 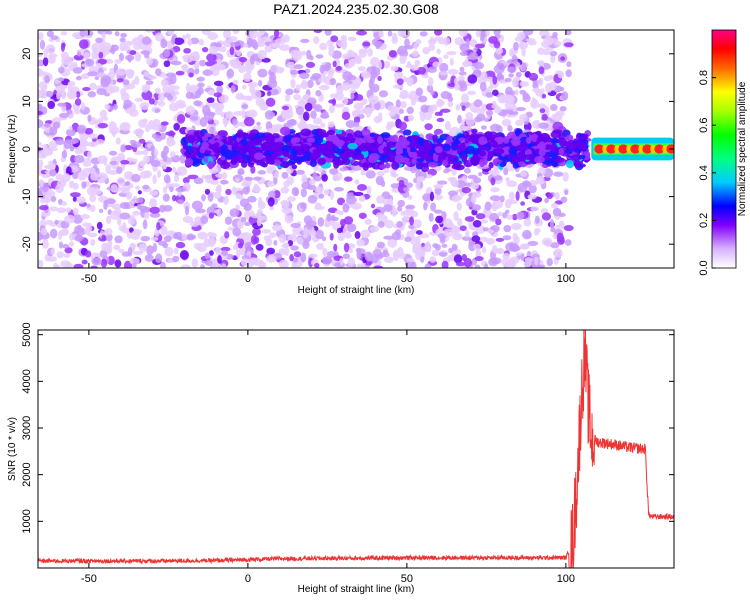 What do you see at coordinates (27, 197) in the screenshot?
I see `y-tick-label: -10` at bounding box center [27, 197].